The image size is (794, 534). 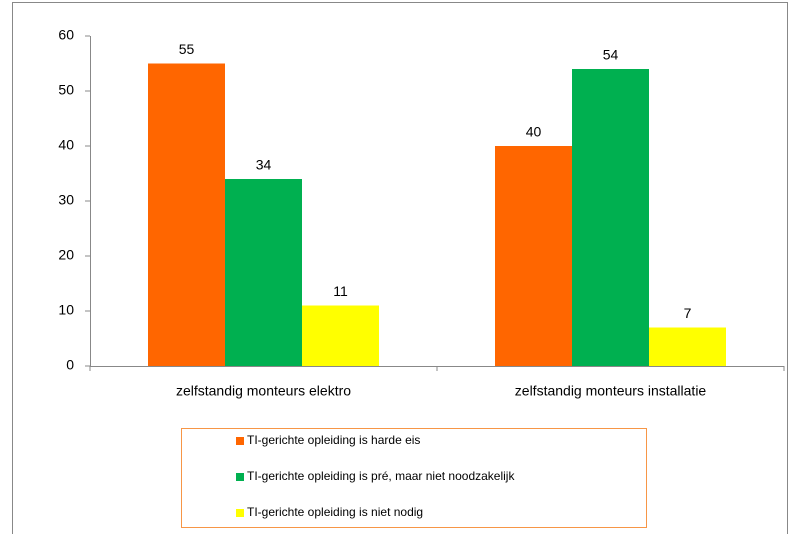 What do you see at coordinates (66, 90) in the screenshot?
I see `y-tick-label: 50` at bounding box center [66, 90].